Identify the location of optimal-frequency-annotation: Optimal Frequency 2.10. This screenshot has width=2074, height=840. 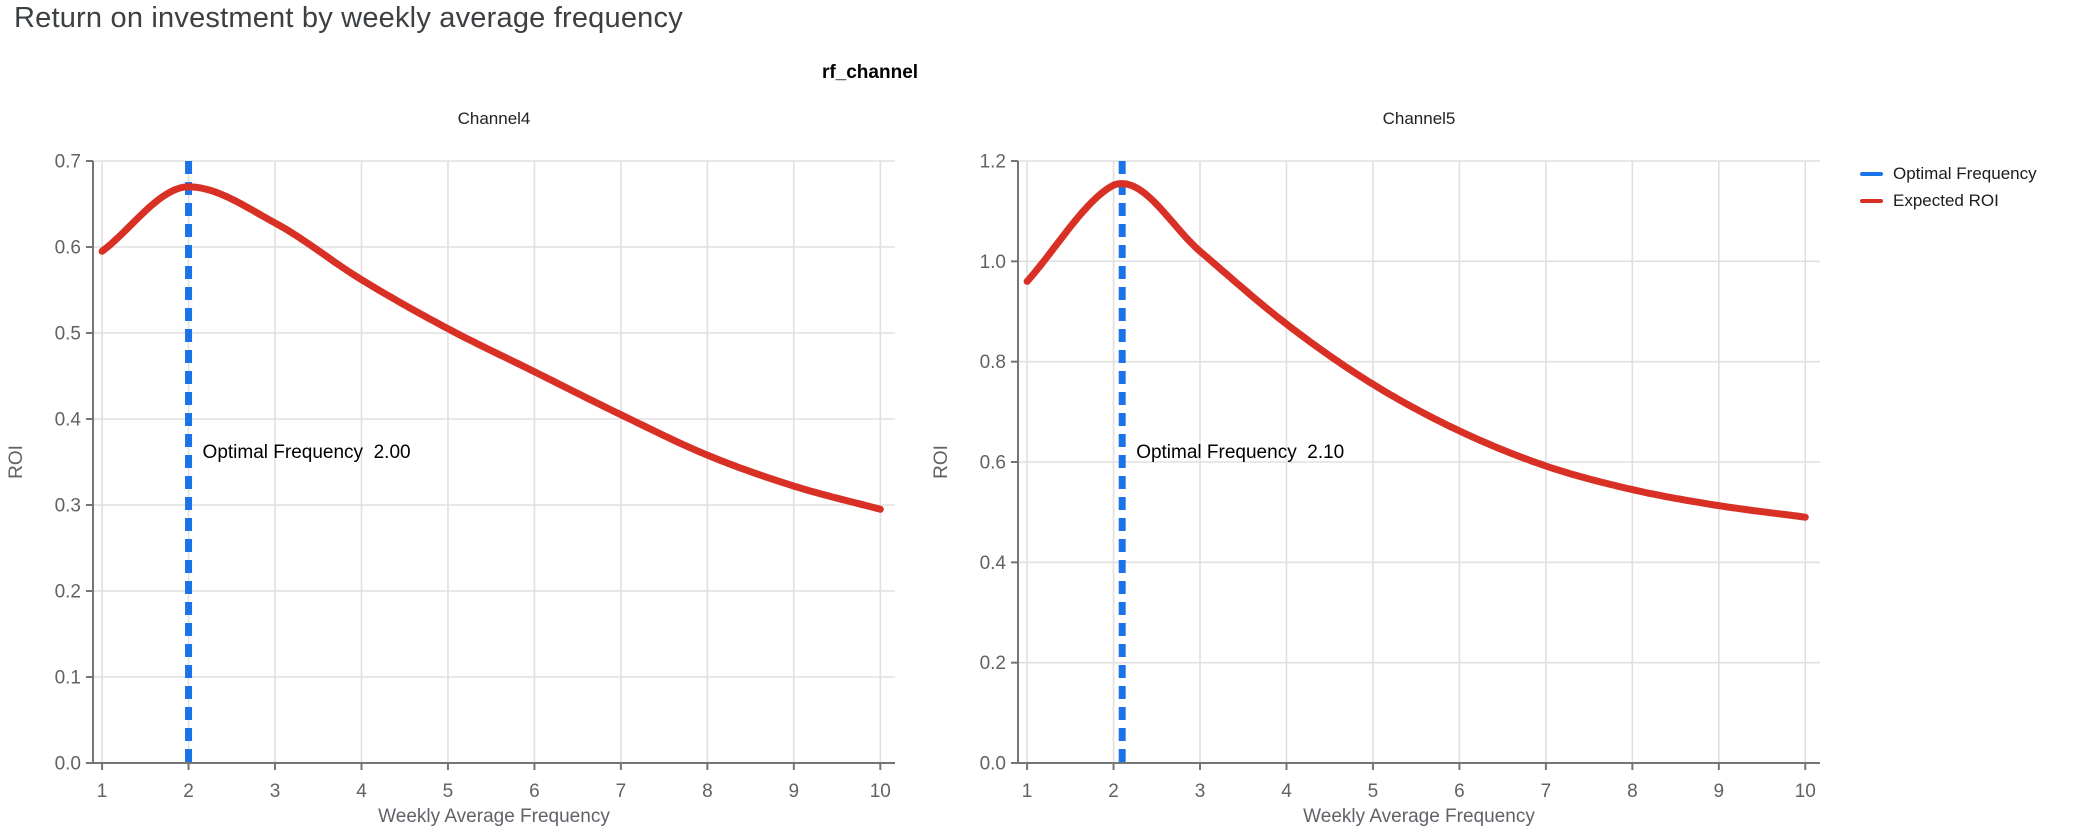
(1240, 452).